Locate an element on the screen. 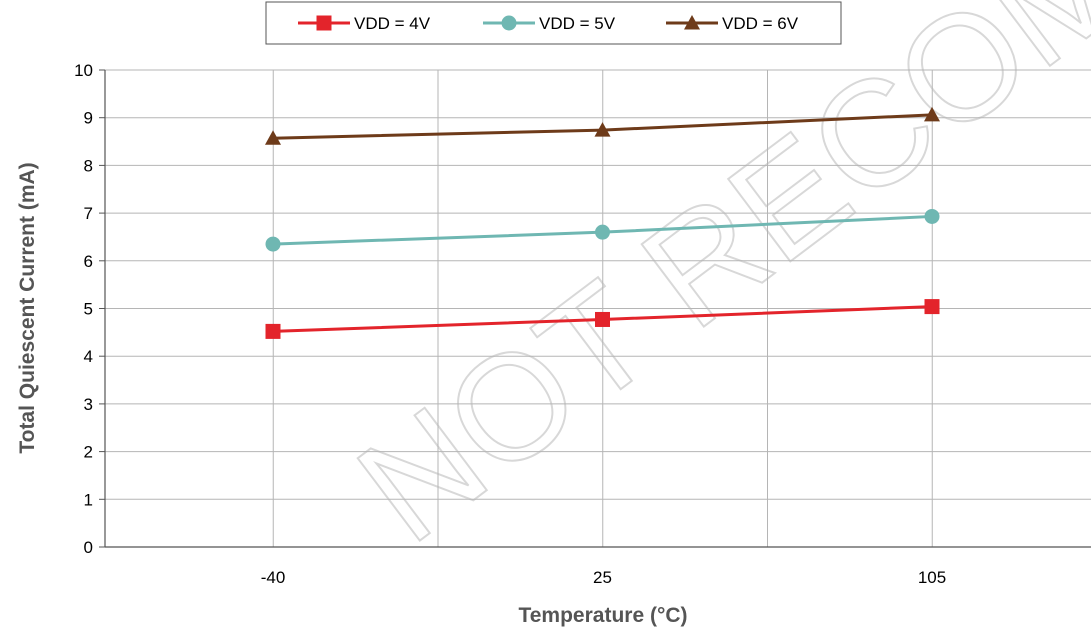  x-tick-label: 25 is located at coordinates (602, 577).